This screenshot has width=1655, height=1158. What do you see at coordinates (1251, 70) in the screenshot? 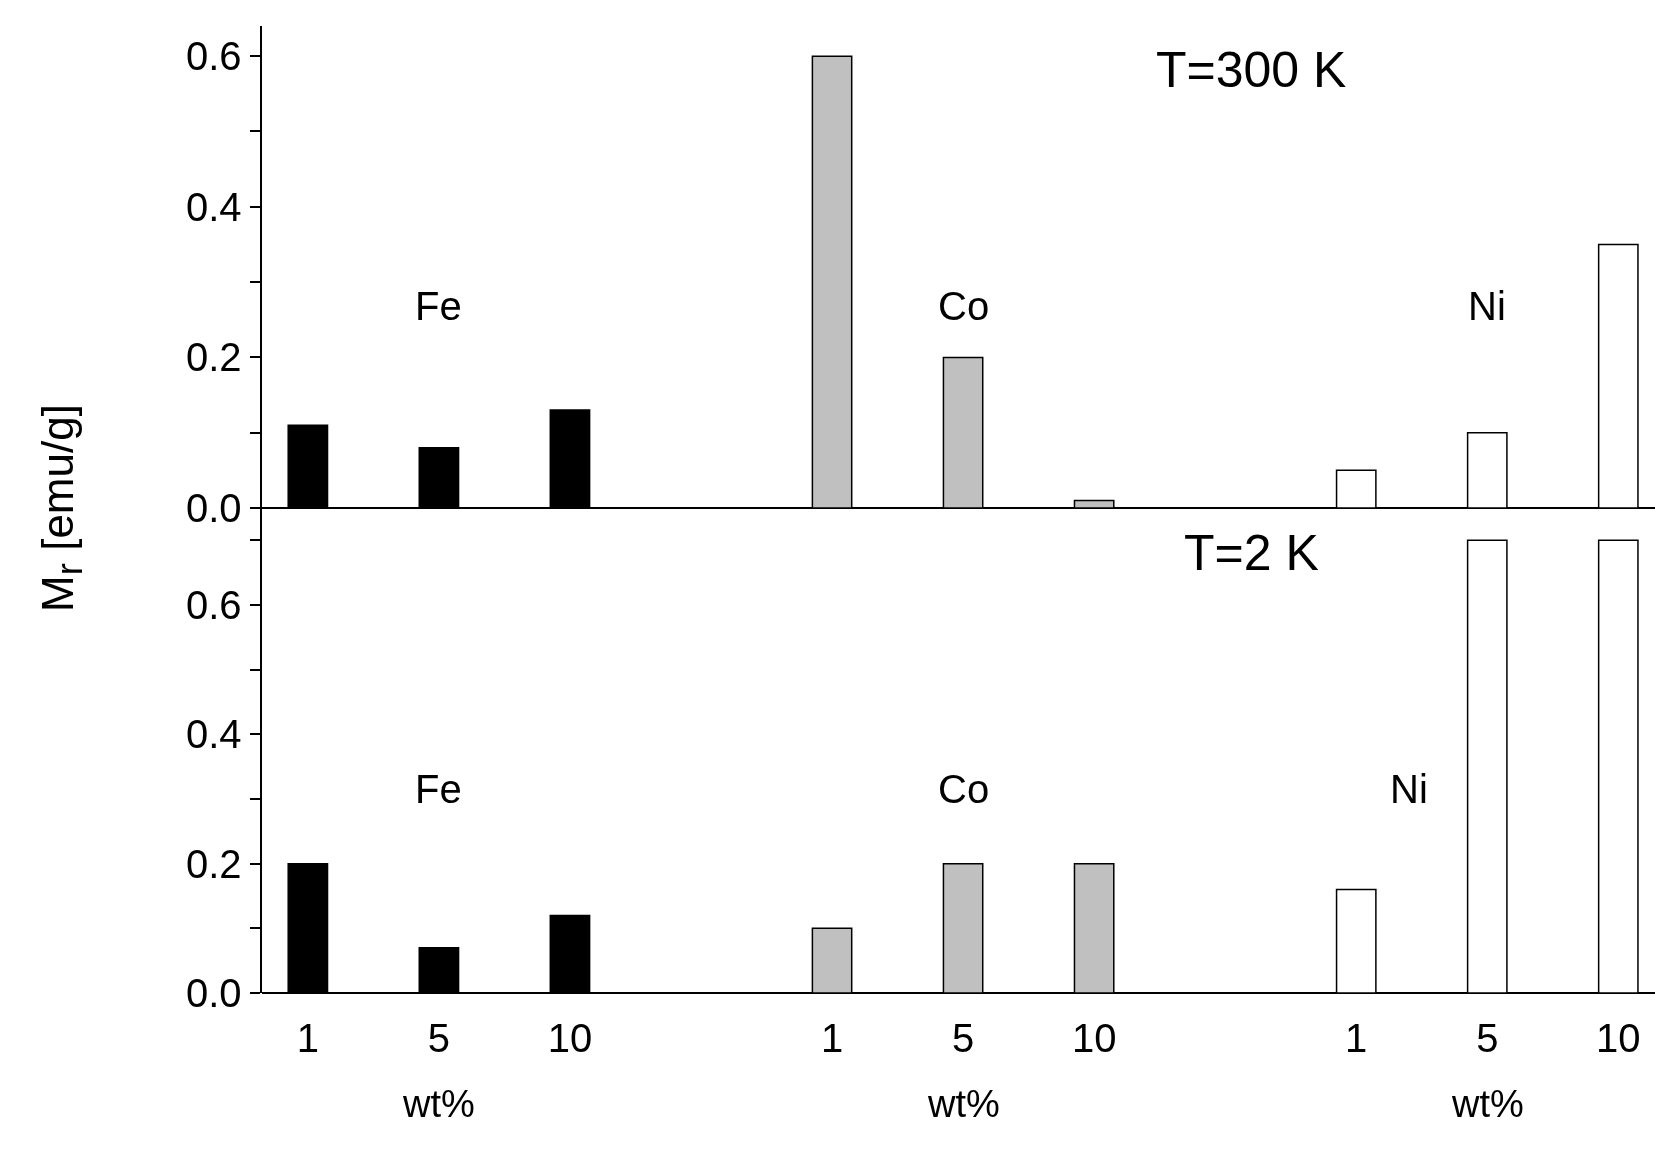
I see `chart-title: T=300 K` at bounding box center [1251, 70].